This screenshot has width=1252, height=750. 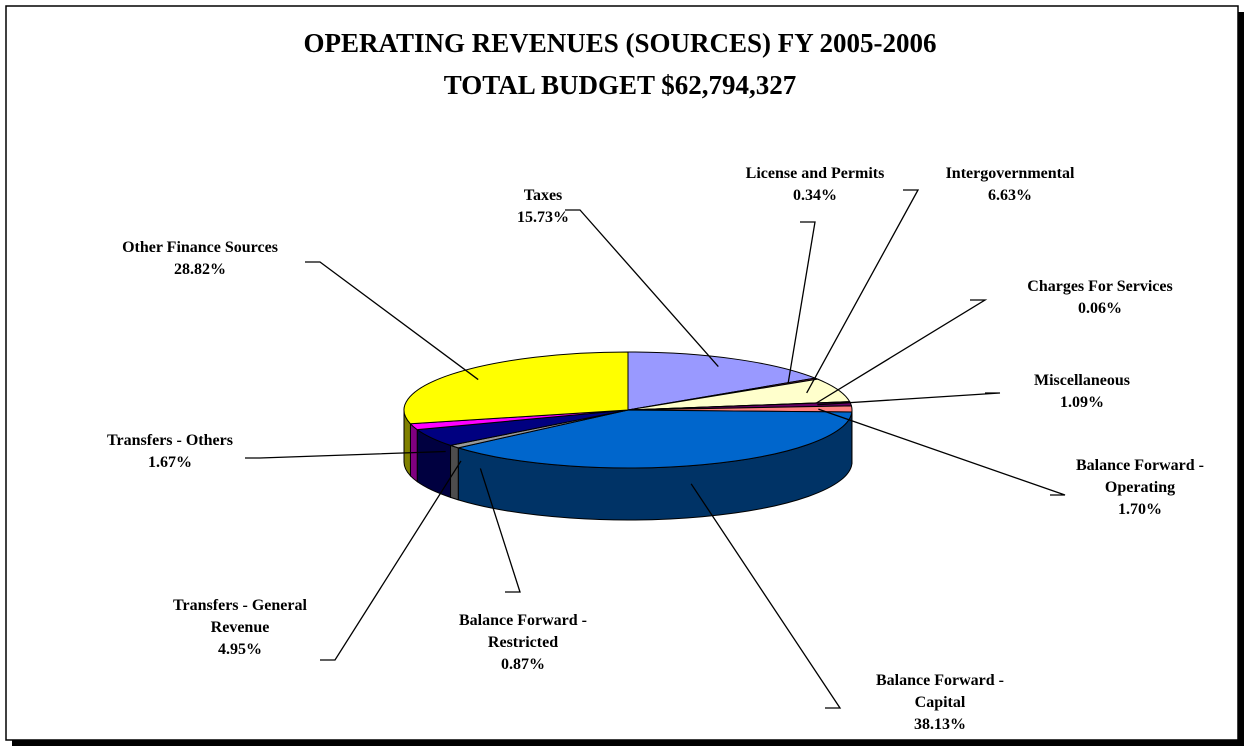 I want to click on slice-label: Taxes 15.73%, so click(x=543, y=207).